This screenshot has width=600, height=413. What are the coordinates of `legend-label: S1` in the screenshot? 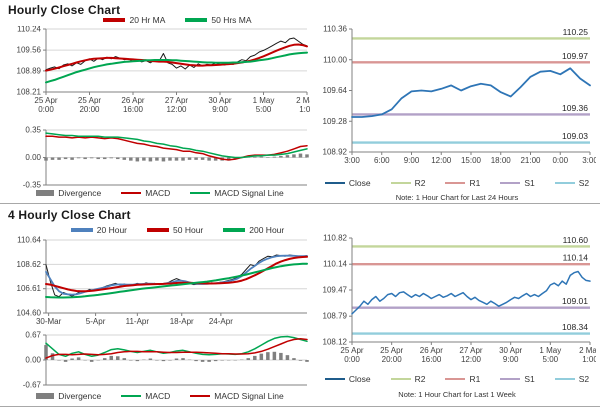 It's located at (529, 379).